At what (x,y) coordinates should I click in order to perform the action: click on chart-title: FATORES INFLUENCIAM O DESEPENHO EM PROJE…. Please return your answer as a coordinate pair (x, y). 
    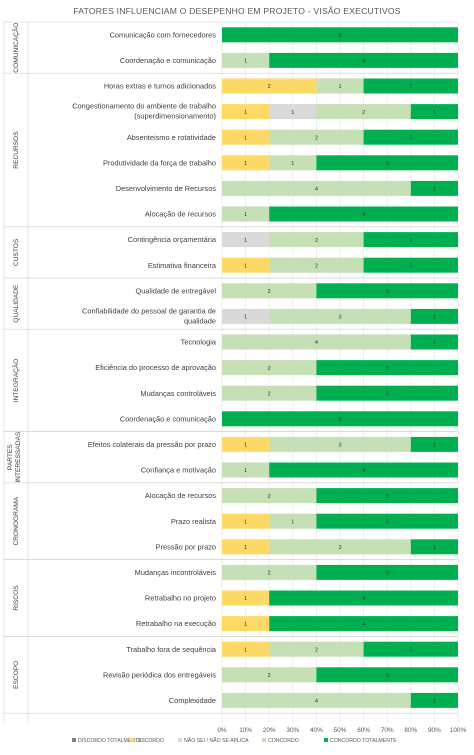
    Looking at the image, I should click on (236, 11).